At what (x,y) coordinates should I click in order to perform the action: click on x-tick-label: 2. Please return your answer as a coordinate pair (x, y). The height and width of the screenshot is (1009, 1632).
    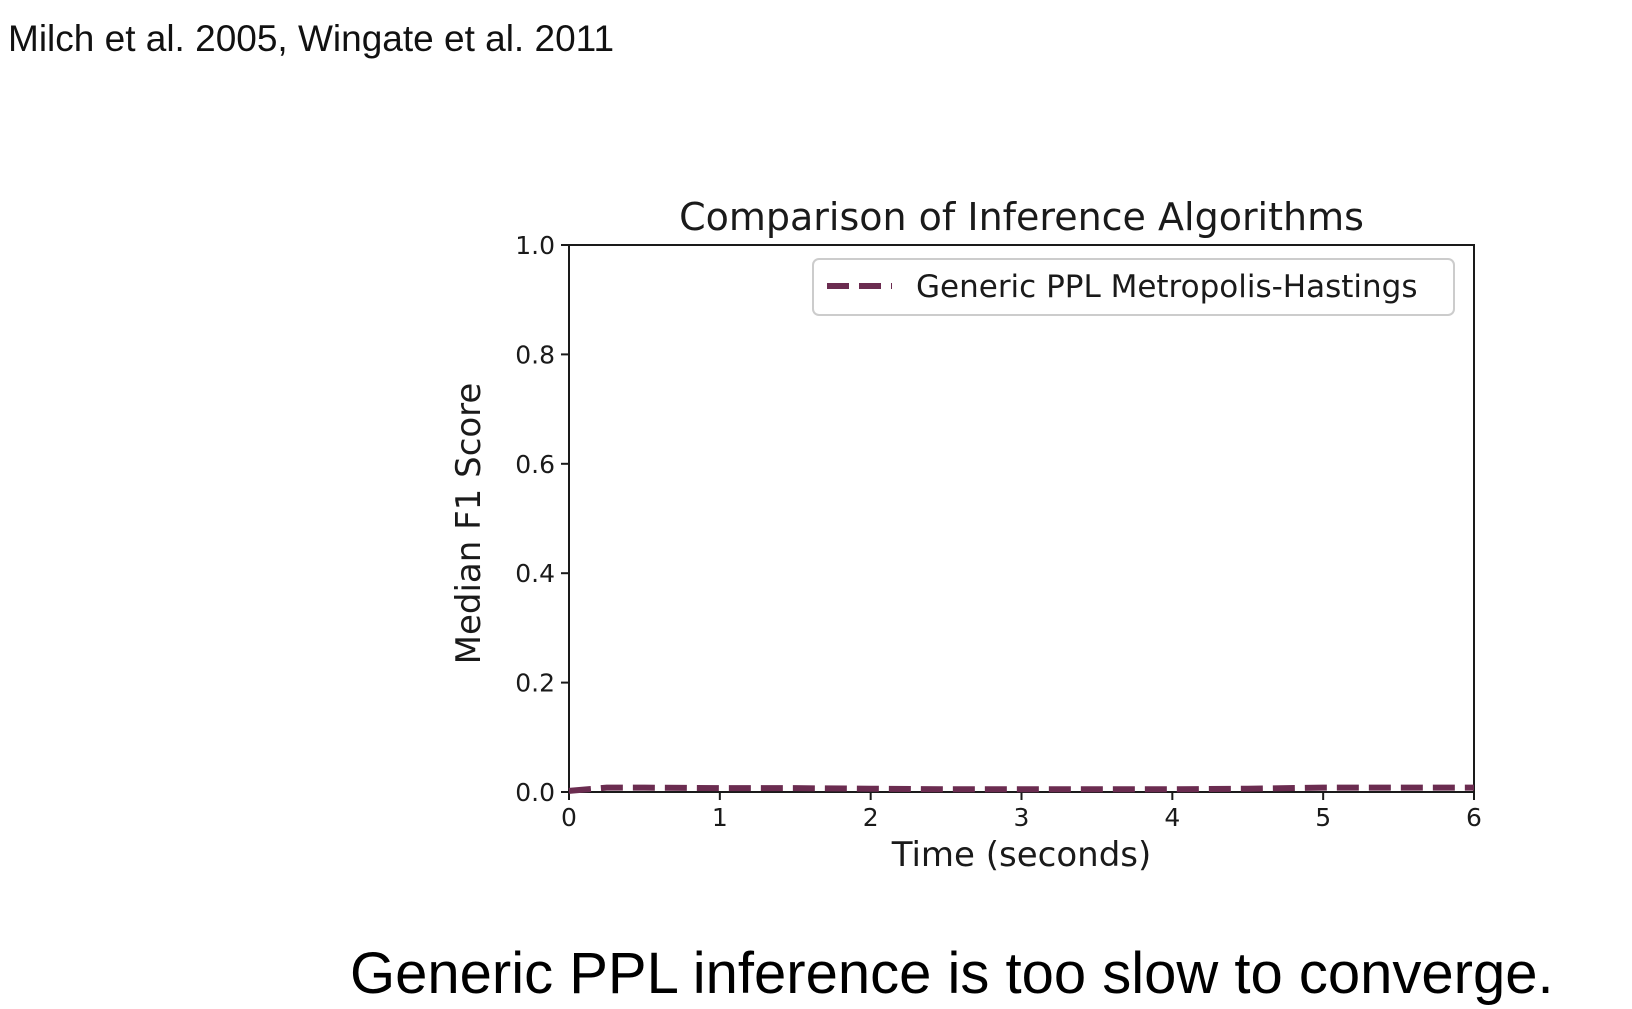
    Looking at the image, I should click on (871, 817).